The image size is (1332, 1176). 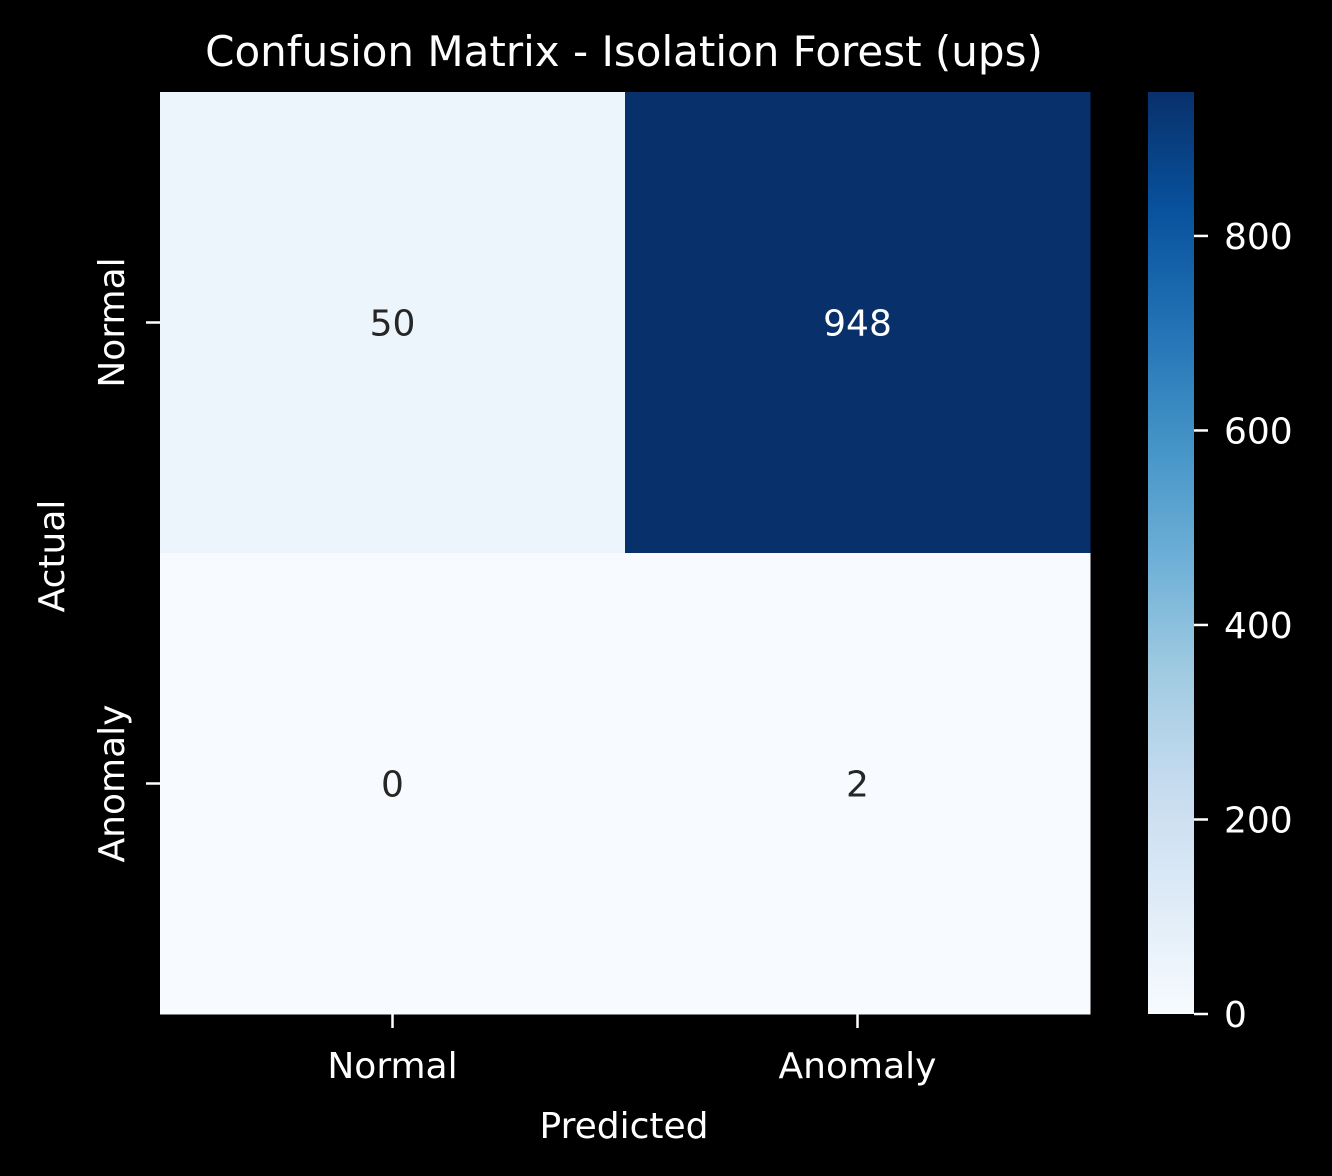 What do you see at coordinates (1258, 237) in the screenshot?
I see `colorbar-tick-label: 800` at bounding box center [1258, 237].